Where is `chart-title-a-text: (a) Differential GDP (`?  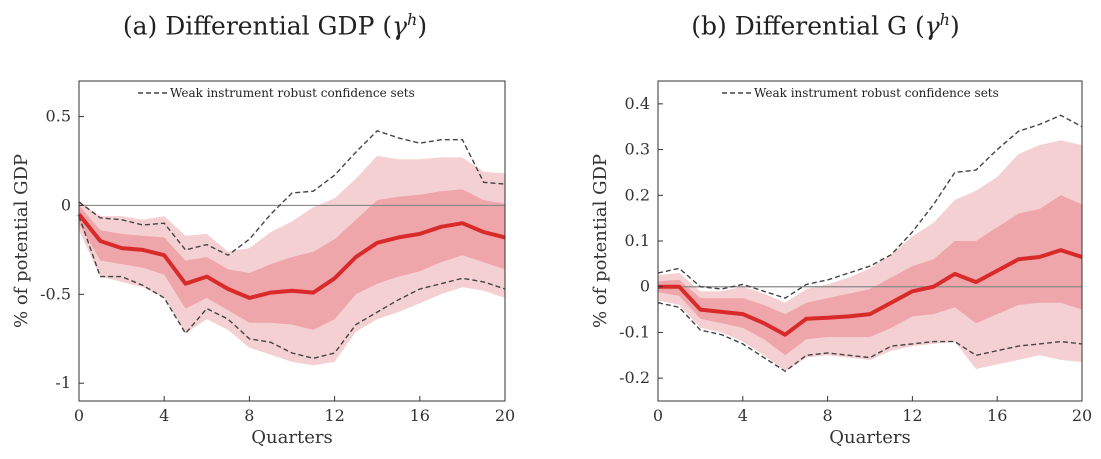 chart-title-a-text: (a) Differential GDP ( is located at coordinates (257, 26).